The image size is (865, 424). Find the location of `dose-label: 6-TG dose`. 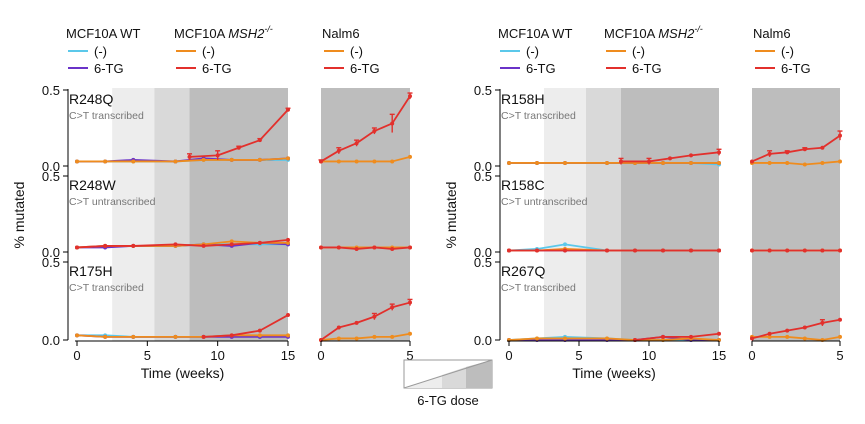

dose-label: 6-TG dose is located at coordinates (447, 400).